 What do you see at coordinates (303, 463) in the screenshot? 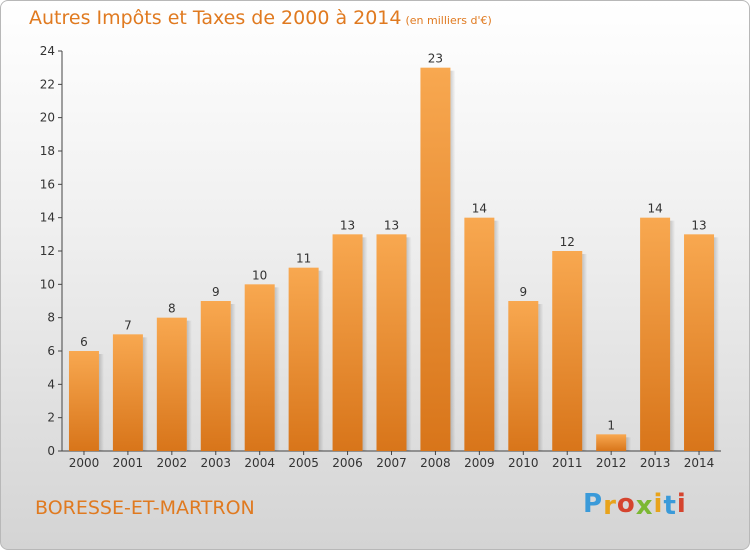
I see `x-tick-label: 2005` at bounding box center [303, 463].